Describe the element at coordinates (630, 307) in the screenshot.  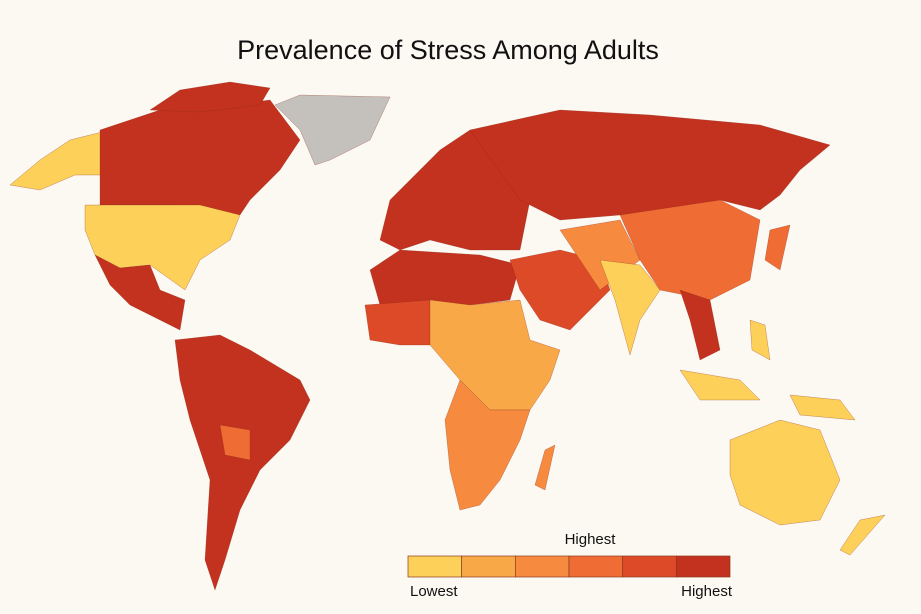
I see `region-india` at that location.